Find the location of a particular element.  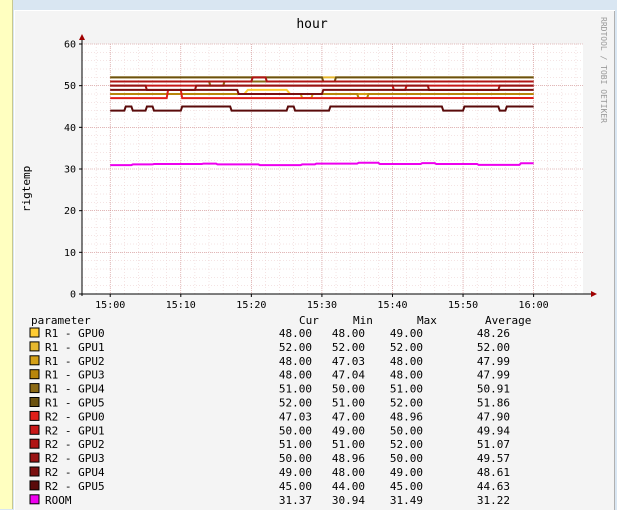

legend-max: 31.49 is located at coordinates (406, 500).